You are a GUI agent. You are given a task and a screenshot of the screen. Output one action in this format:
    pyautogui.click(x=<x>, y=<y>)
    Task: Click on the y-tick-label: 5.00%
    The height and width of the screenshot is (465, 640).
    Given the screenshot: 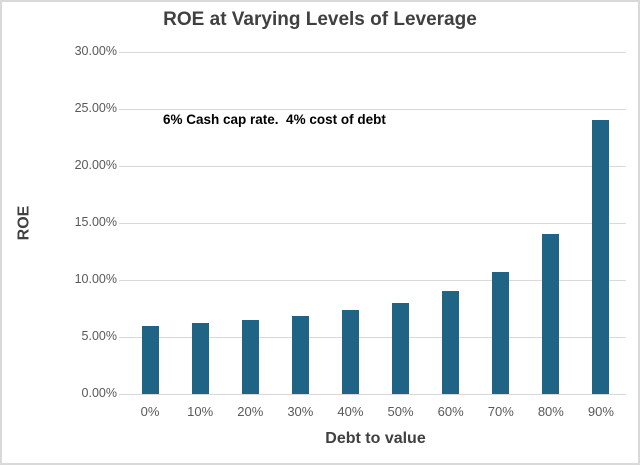 What is the action you would take?
    pyautogui.click(x=99, y=336)
    